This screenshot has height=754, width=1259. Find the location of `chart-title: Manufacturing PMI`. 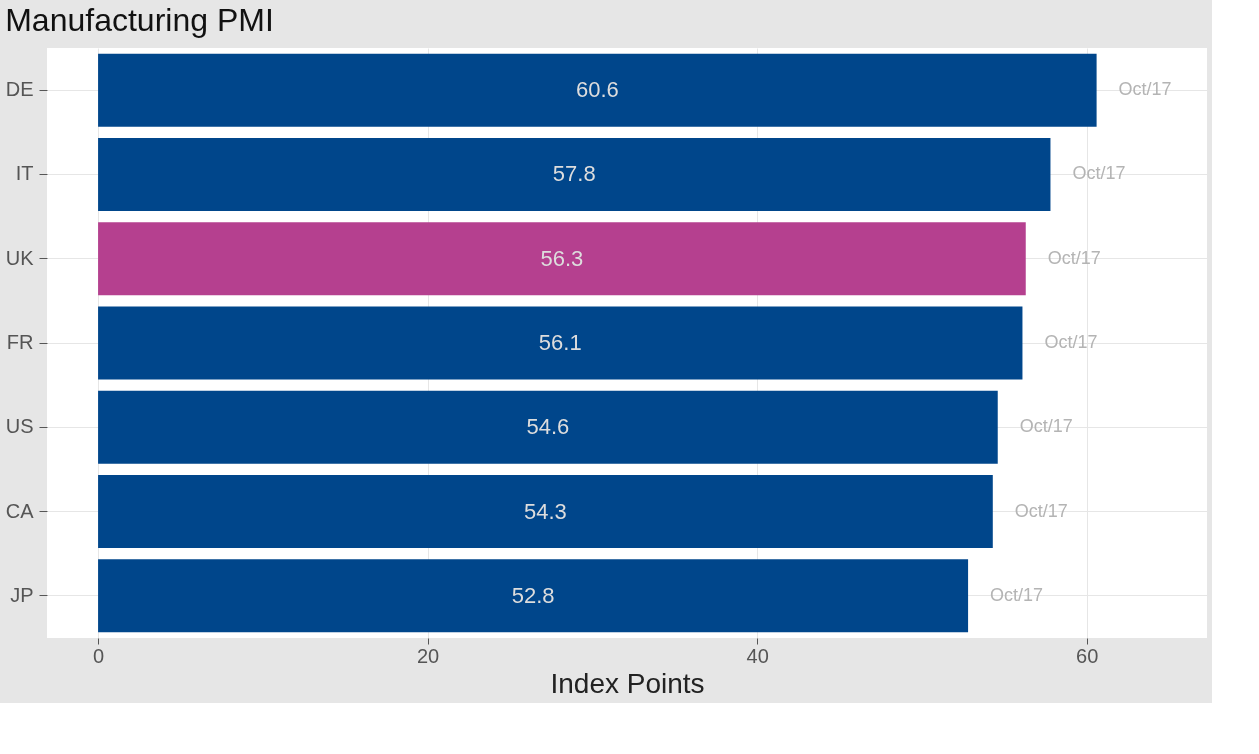

chart-title: Manufacturing PMI is located at coordinates (139, 20).